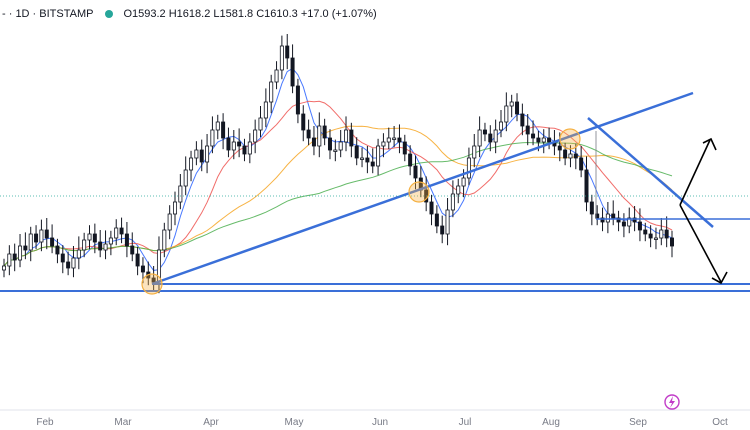  What do you see at coordinates (123, 422) in the screenshot?
I see `x-tick-label: Mar` at bounding box center [123, 422].